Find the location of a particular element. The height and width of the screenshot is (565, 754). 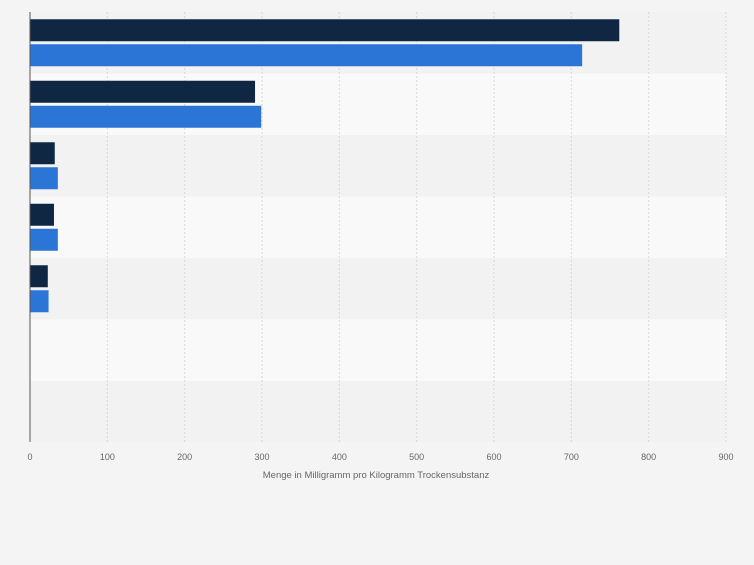

x-tick-labels: 0 100 200 300 400 500 600 700 800 900 is located at coordinates (380, 457).